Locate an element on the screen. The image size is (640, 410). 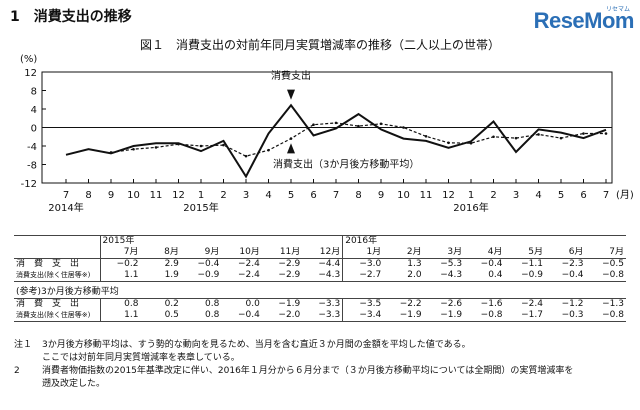
table-cell: −1.9 is located at coordinates (282, 303).